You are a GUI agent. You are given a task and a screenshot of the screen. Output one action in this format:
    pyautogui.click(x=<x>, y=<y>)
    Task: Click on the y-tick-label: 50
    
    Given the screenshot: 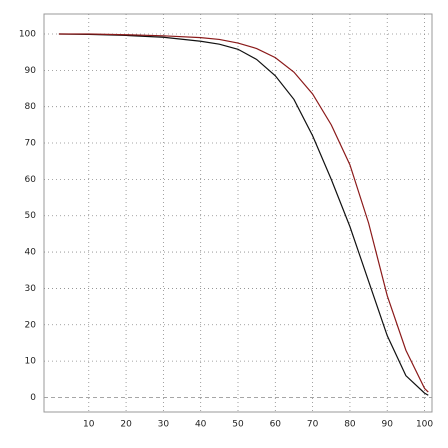 What is the action you would take?
    pyautogui.click(x=31, y=216)
    